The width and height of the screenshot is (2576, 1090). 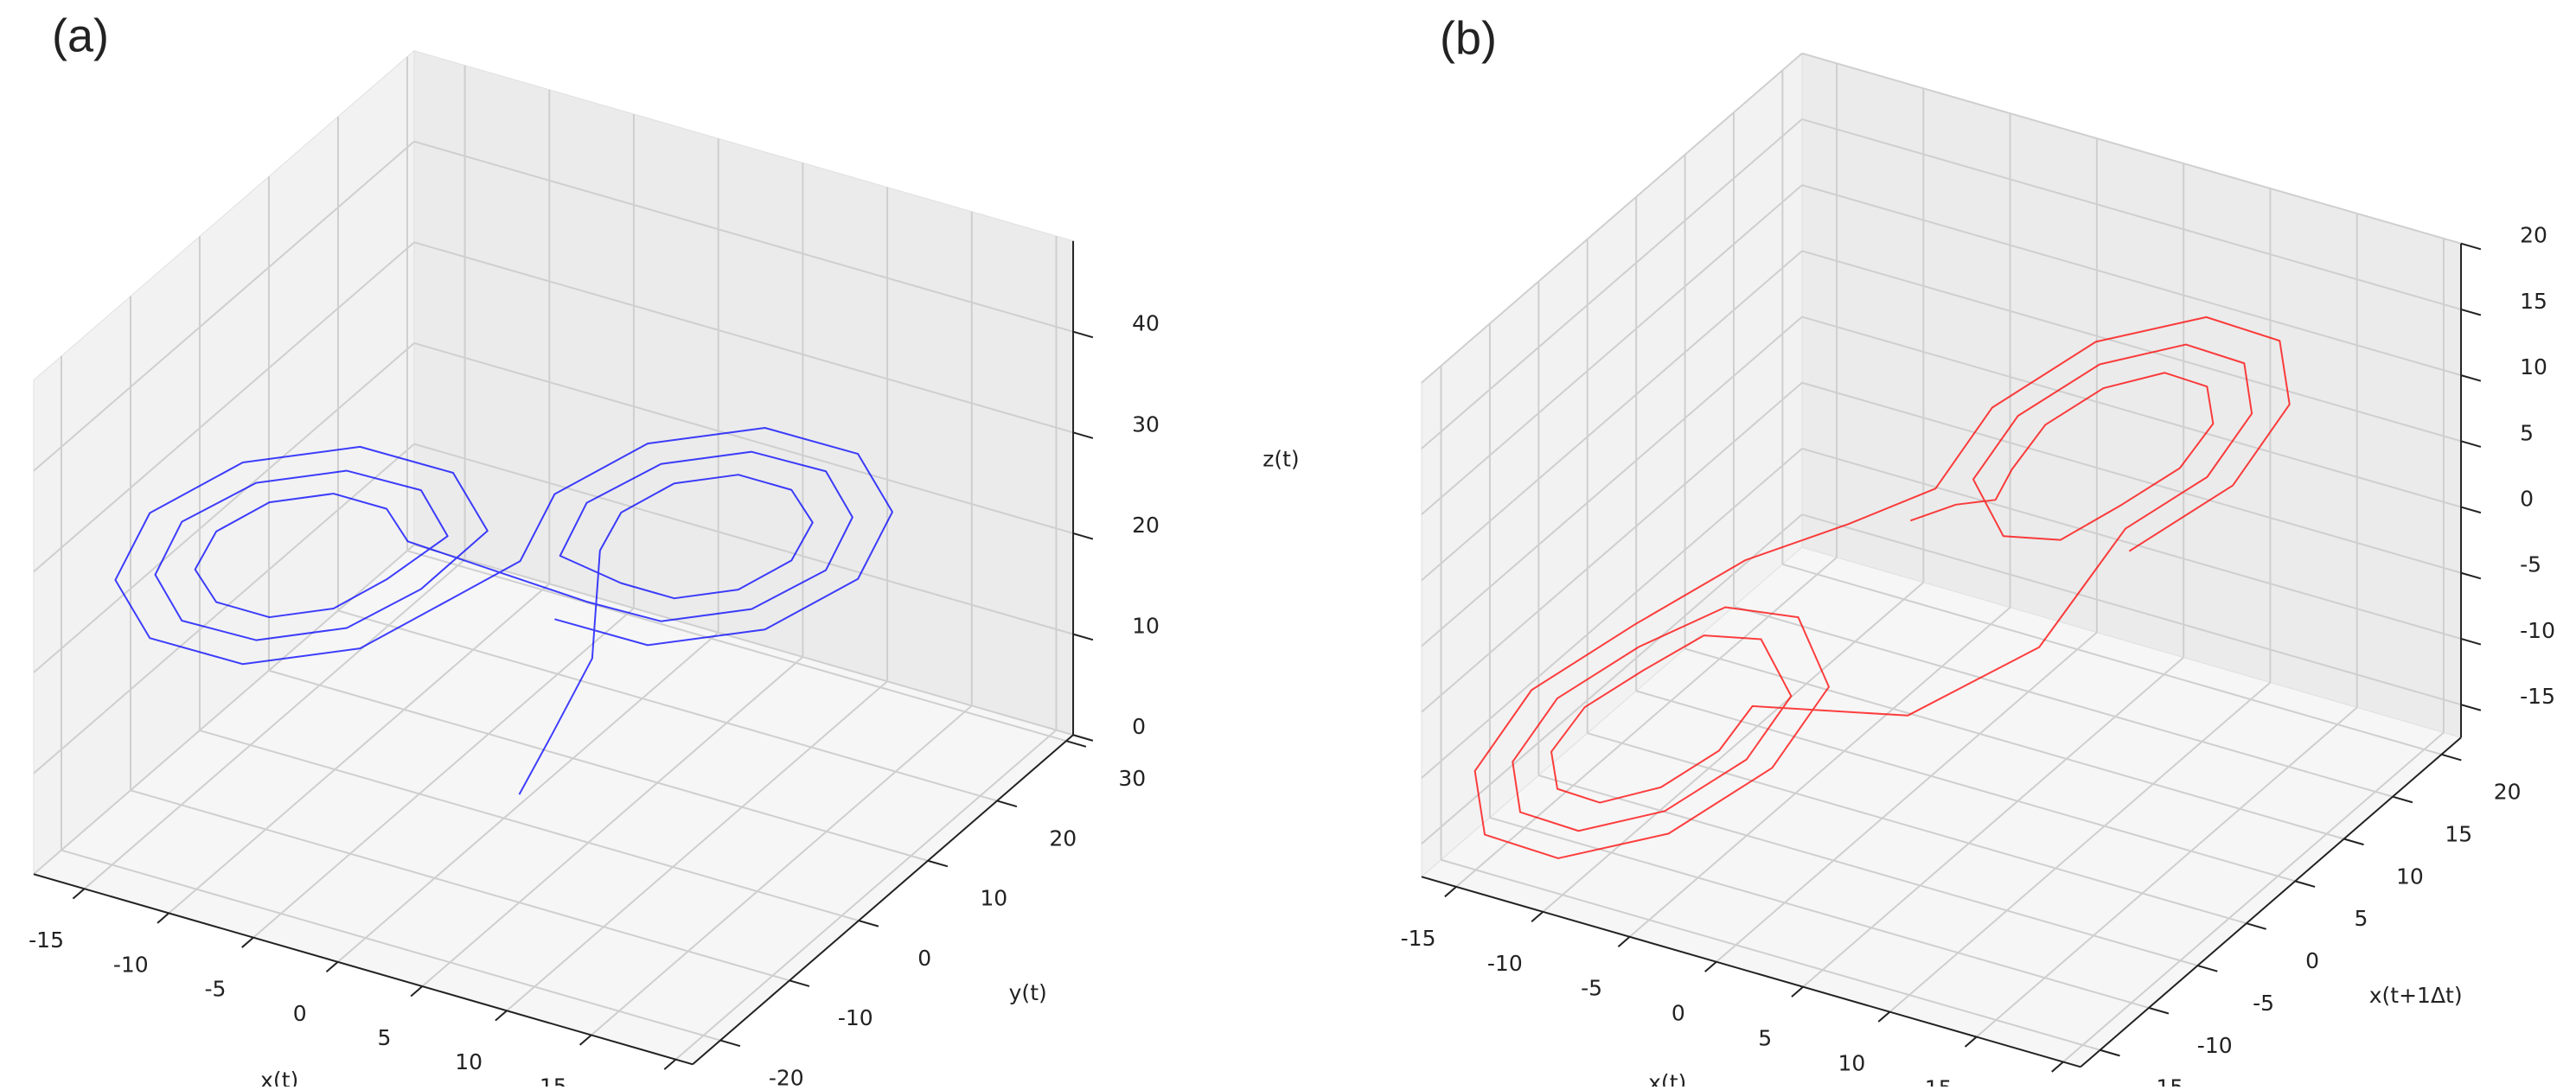 What do you see at coordinates (2533, 301) in the screenshot?
I see `z-tick-label: 15` at bounding box center [2533, 301].